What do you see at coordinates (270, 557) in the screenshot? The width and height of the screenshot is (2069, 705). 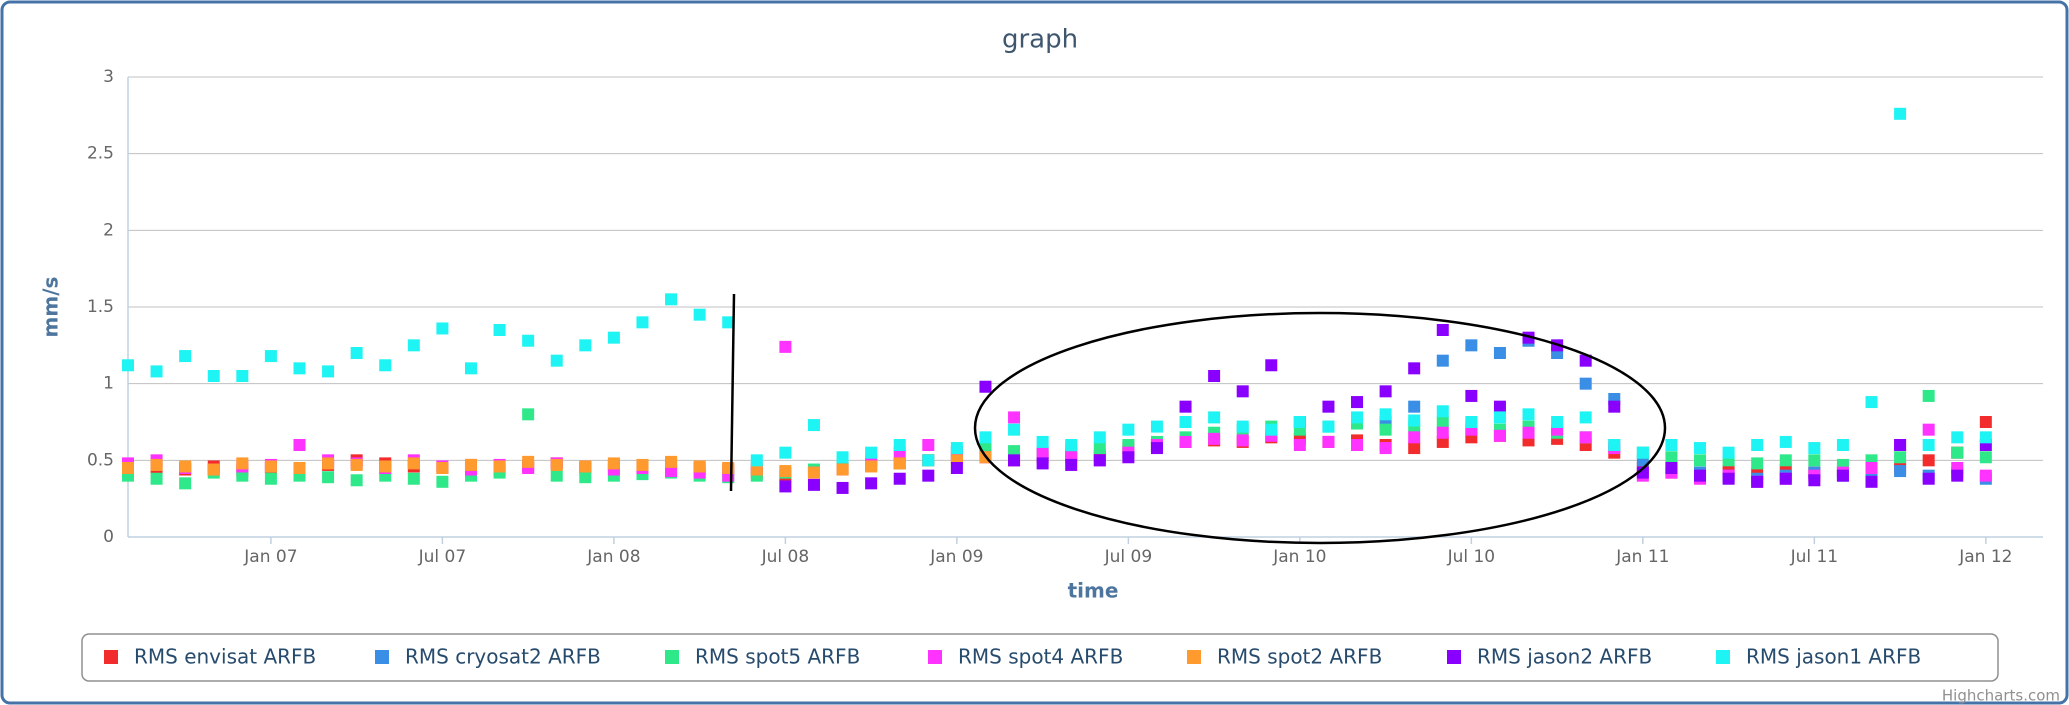 I see `x-tick-label: Jan 07` at bounding box center [270, 557].